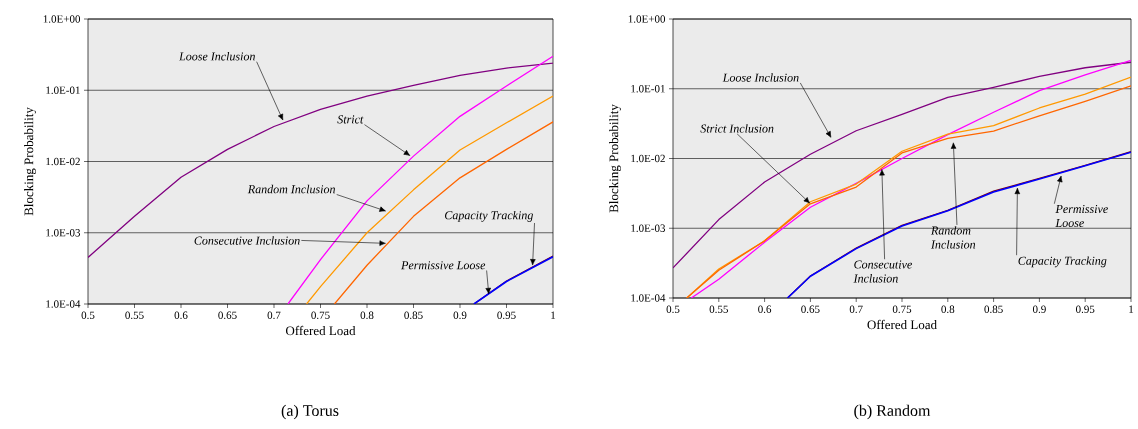 This screenshot has height=429, width=1138. What do you see at coordinates (737, 128) in the screenshot?
I see `annotation: Strict Inclusion` at bounding box center [737, 128].